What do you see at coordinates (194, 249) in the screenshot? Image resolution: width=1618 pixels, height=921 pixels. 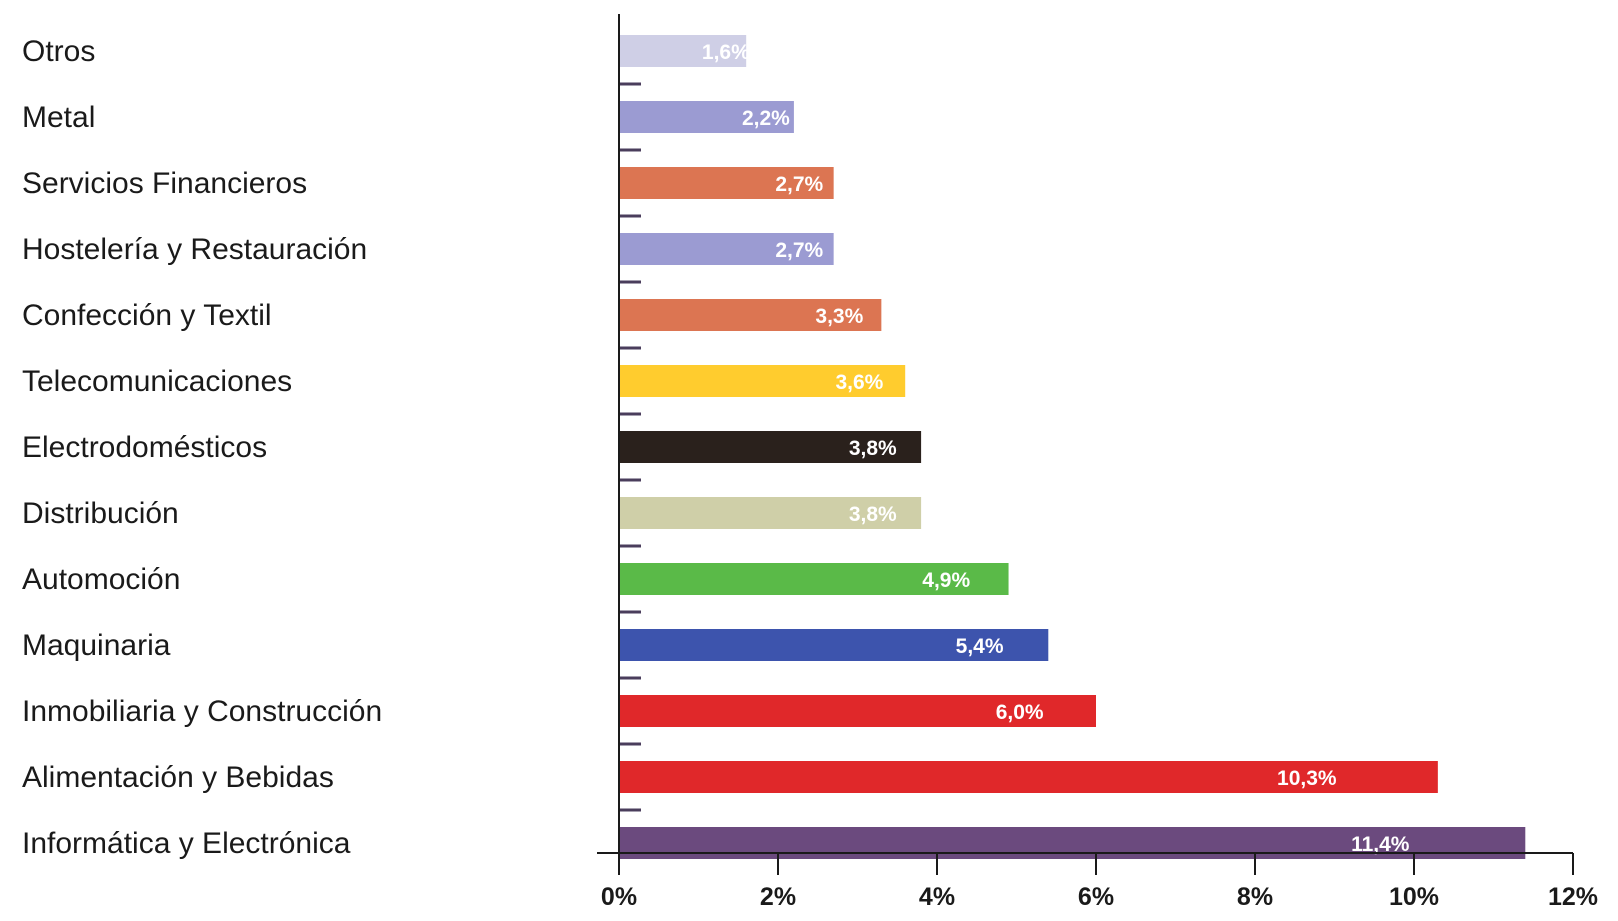 I see `category-label: Hostelería y Restauración` at bounding box center [194, 249].